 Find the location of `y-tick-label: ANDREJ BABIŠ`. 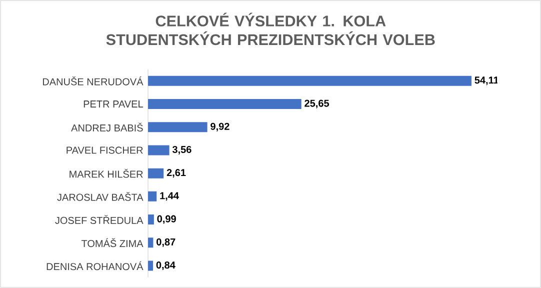

y-tick-label: ANDREJ BABIŠ is located at coordinates (107, 127).